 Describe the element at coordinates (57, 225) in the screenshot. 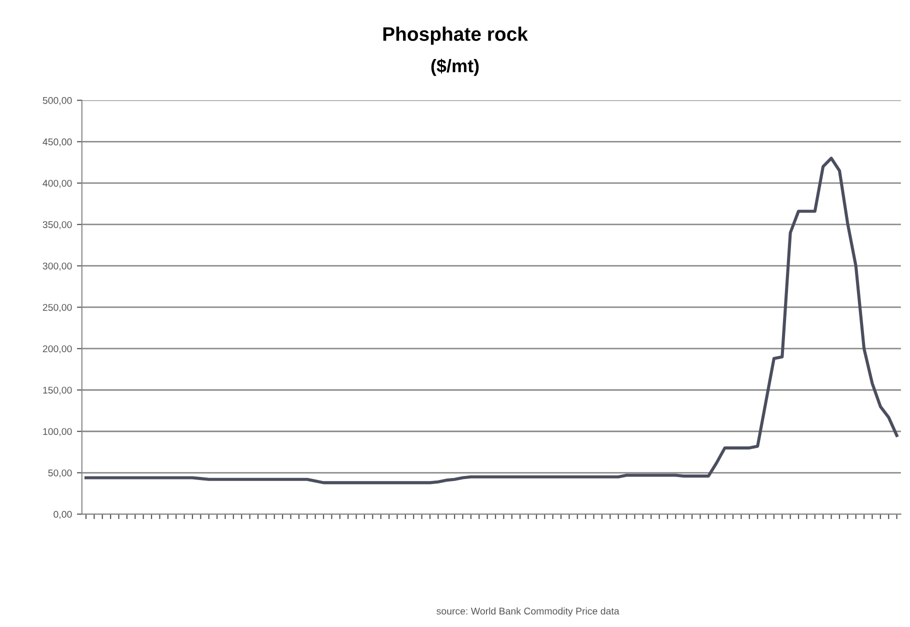

I see `y-tick-label: 350,00` at that location.